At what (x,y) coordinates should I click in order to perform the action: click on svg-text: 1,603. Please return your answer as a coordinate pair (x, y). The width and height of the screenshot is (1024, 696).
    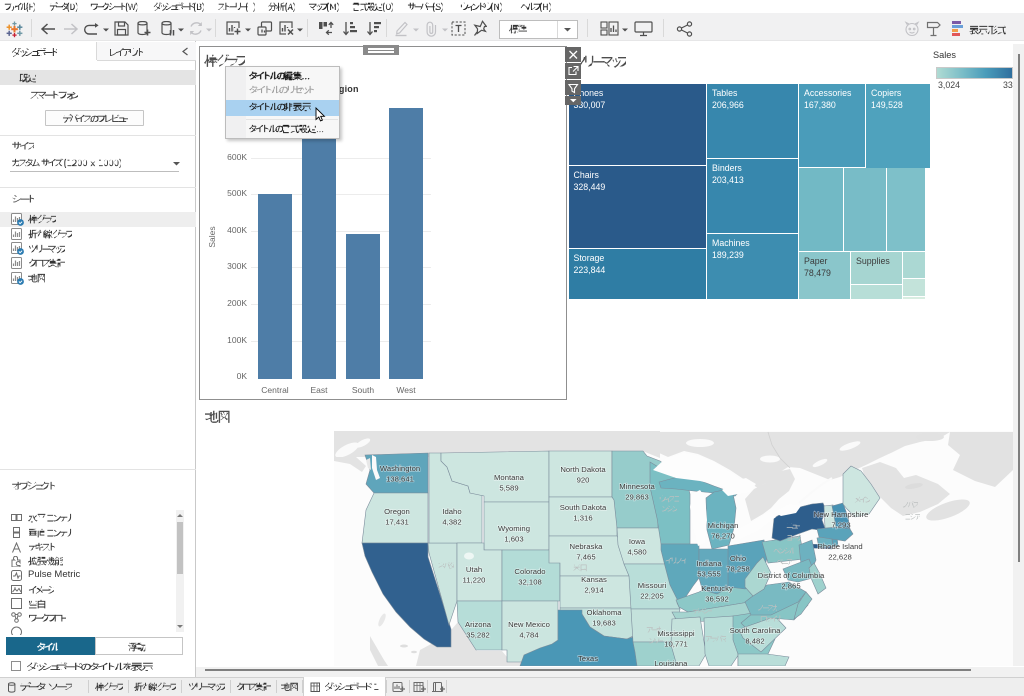
    Looking at the image, I should click on (513, 539).